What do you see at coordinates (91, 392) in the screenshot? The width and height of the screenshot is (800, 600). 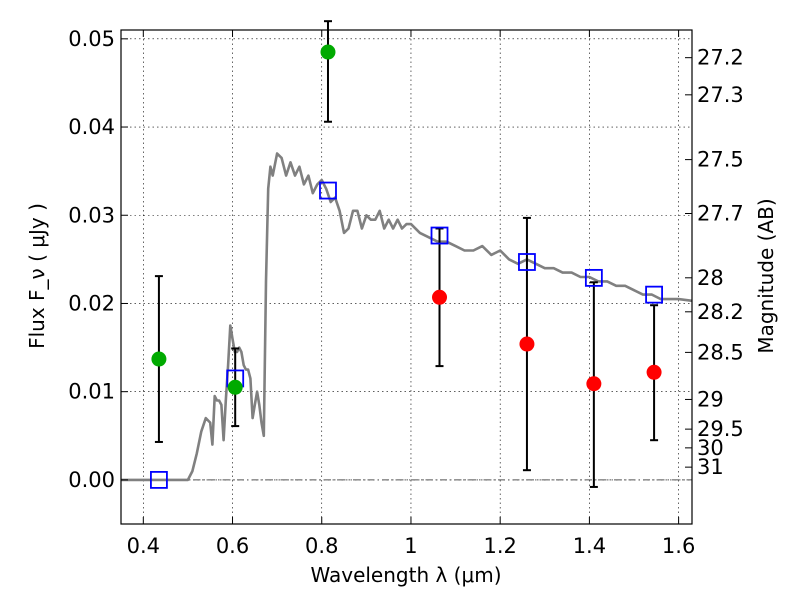 I see `y-tick-label: 0.01` at bounding box center [91, 392].